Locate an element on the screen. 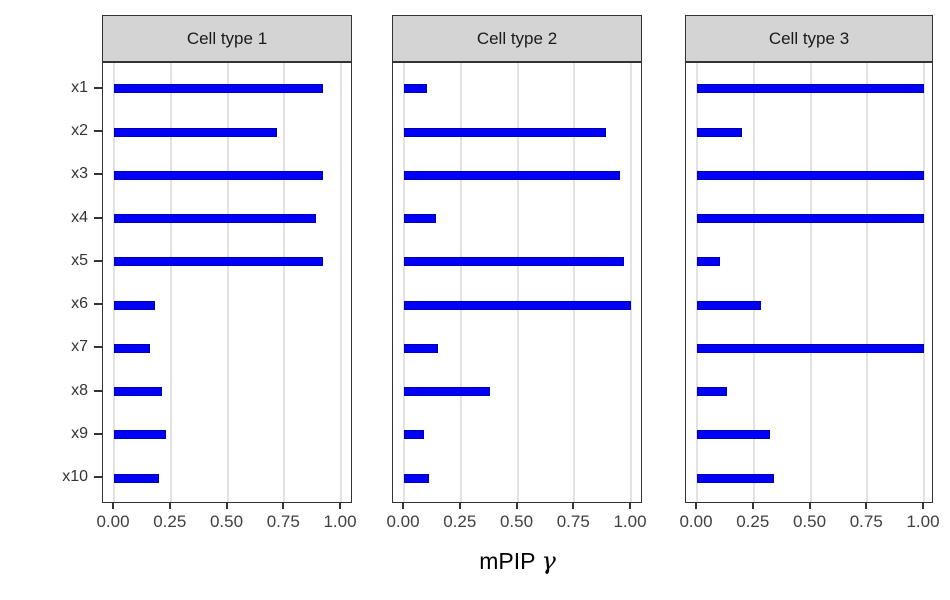 The height and width of the screenshot is (600, 950). facet-strip-label: Cell type 2 is located at coordinates (517, 38).